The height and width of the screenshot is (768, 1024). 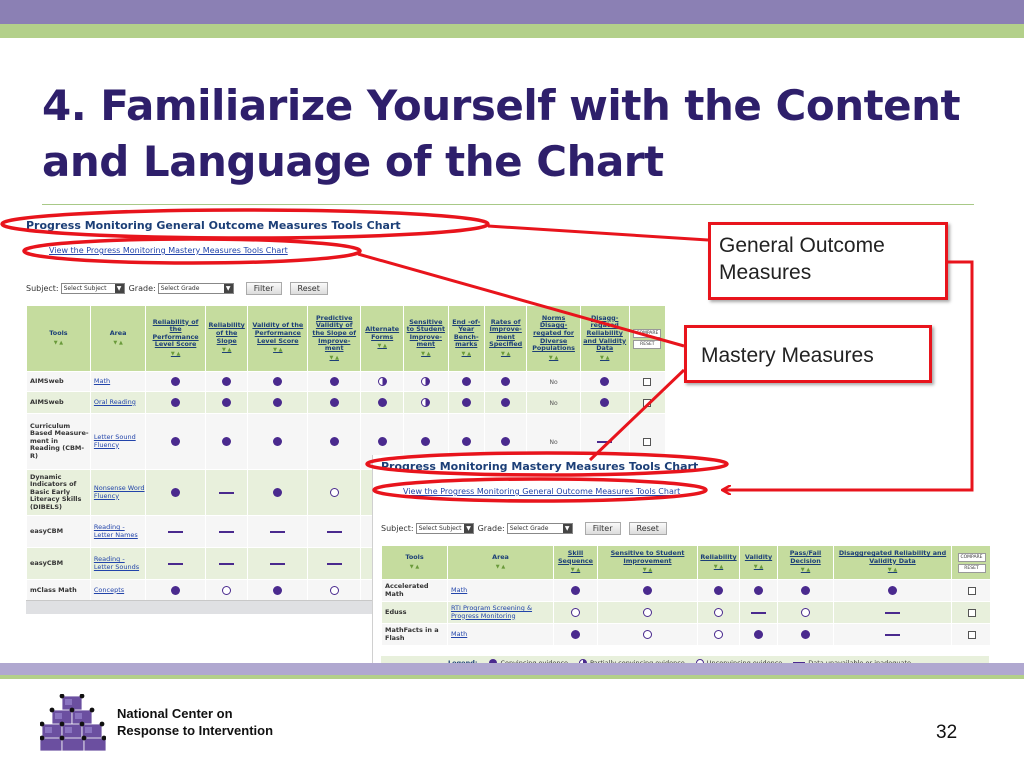 What do you see at coordinates (58, 563) in the screenshot?
I see `tool-name: easyCBM` at bounding box center [58, 563].